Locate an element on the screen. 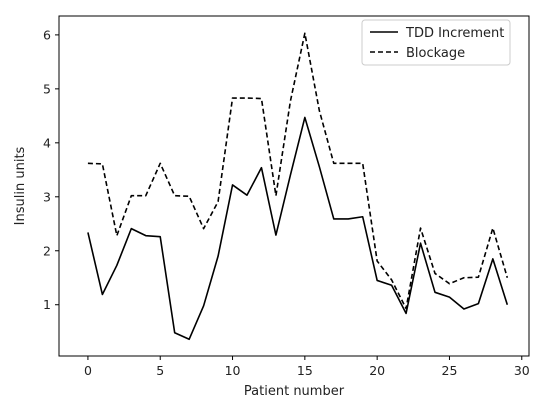 The image size is (550, 407). x-tick-label: 10 is located at coordinates (233, 370).